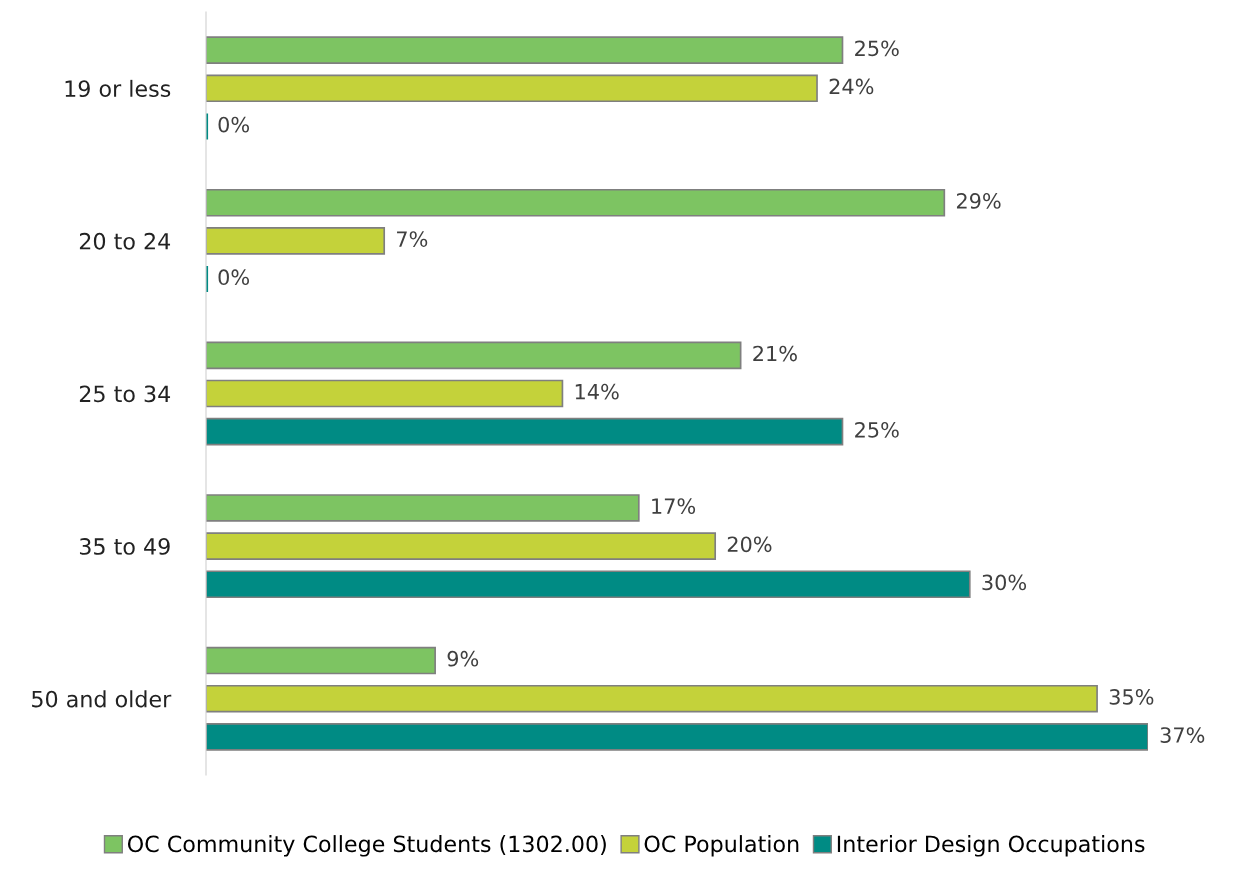 The width and height of the screenshot is (1250, 881). Describe the element at coordinates (1182, 735) in the screenshot. I see `data-label: 37%` at that location.